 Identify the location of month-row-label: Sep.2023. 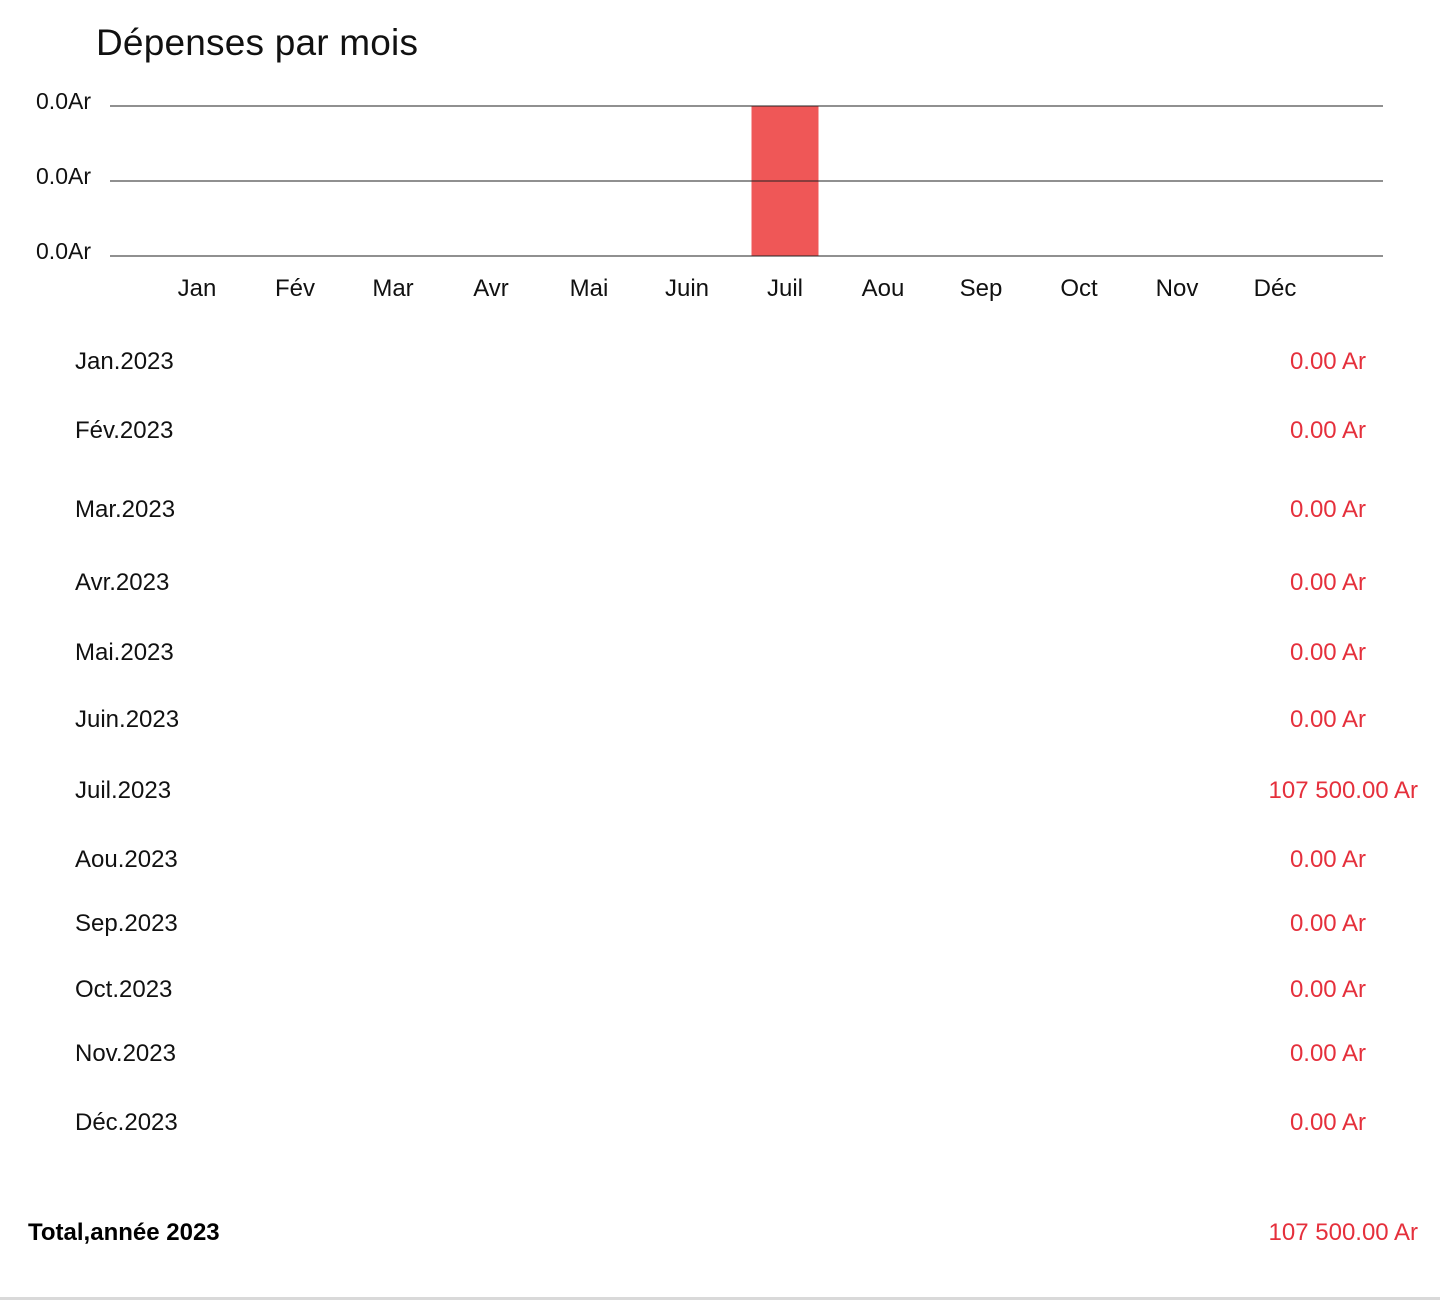
(126, 923).